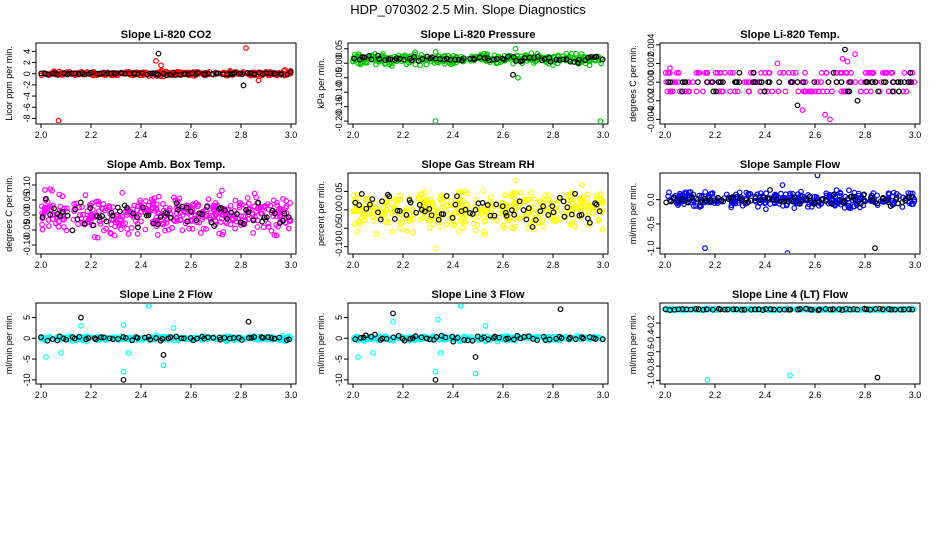 The width and height of the screenshot is (936, 540). What do you see at coordinates (9, 344) in the screenshot?
I see `y-axis-label: ml/min per min.` at bounding box center [9, 344].